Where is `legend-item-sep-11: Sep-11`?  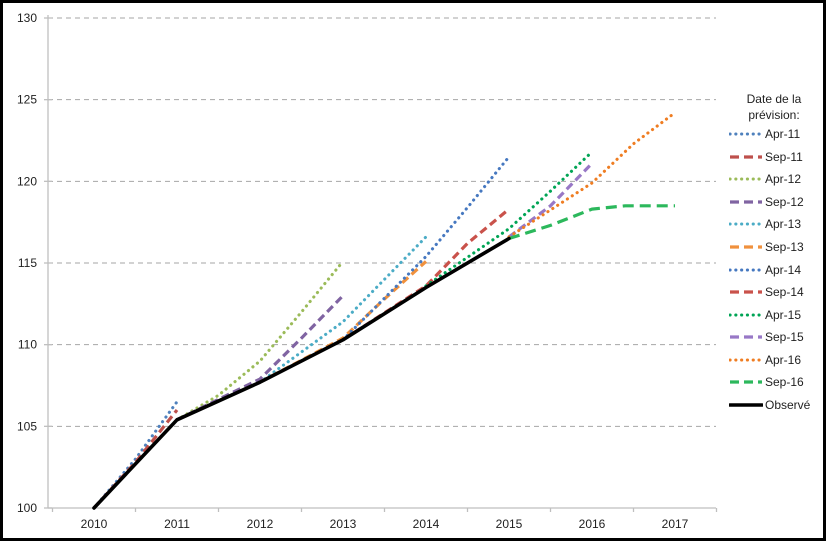 legend-item-sep-11: Sep-11 is located at coordinates (776, 157).